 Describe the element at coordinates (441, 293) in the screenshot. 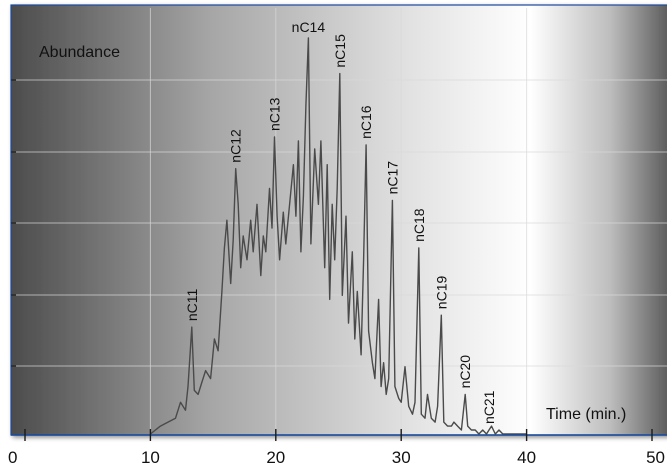

I see `peak-label-nc19: nC19` at that location.